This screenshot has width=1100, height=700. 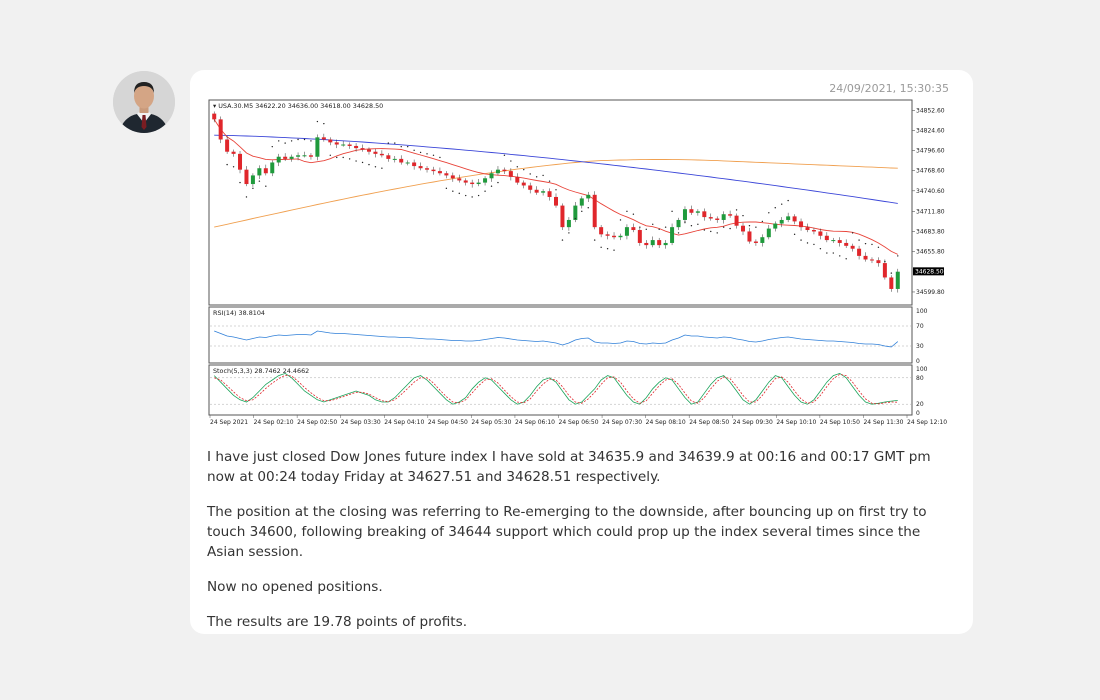 I want to click on time-tick-label: 24 Sep 07:30, so click(x=622, y=422).